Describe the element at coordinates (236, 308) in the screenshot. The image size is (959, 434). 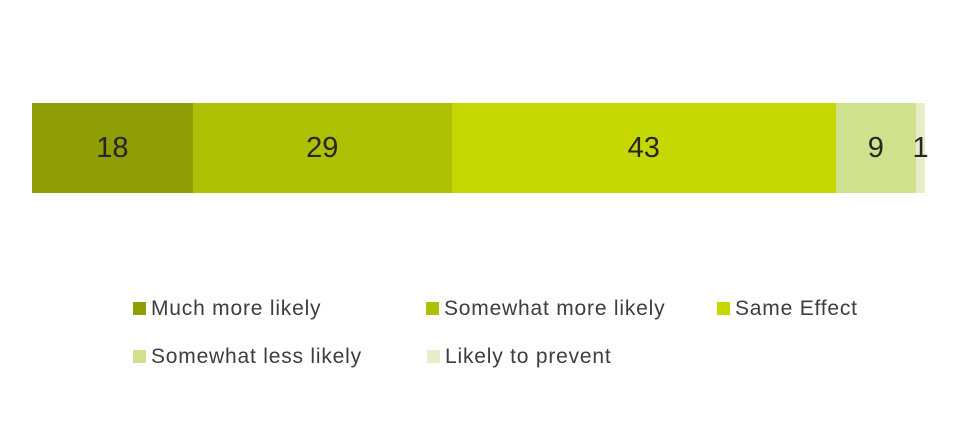
I see `legend-label: Much more likely` at that location.